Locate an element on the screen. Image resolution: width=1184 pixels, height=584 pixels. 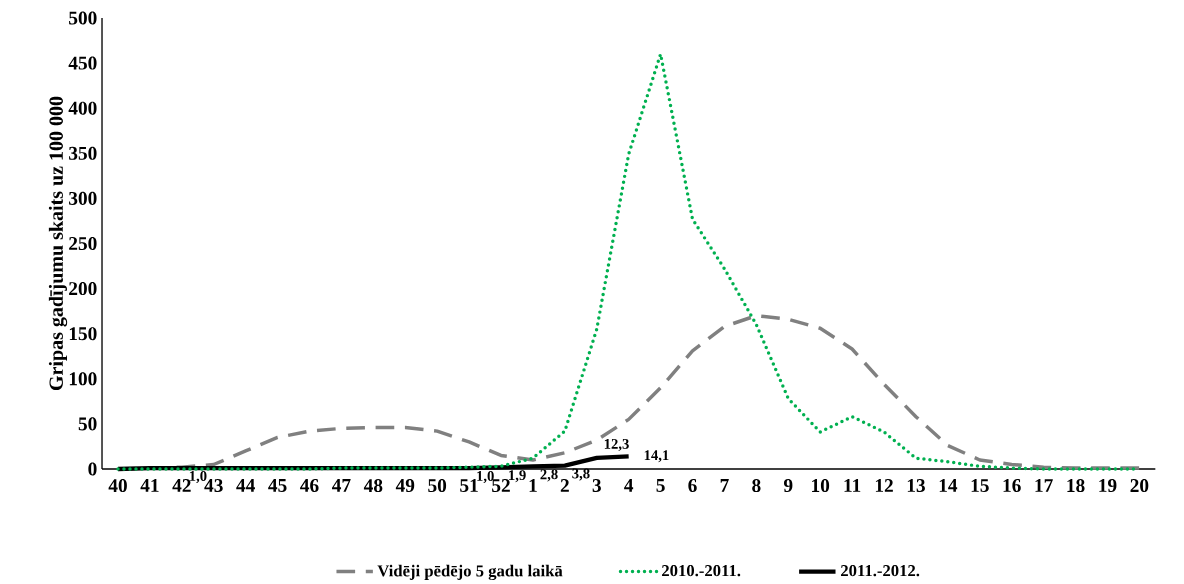
x-tick-label: 18 is located at coordinates (1076, 486).